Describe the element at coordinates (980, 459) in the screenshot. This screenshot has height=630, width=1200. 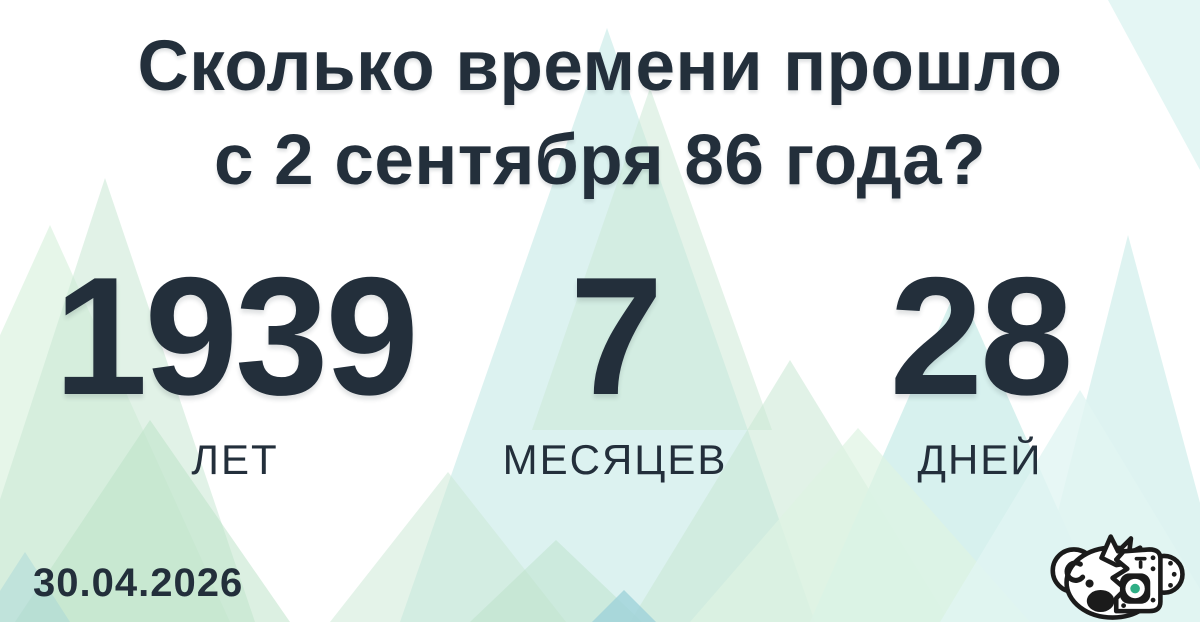
I see `days-label: ДНЕЙ` at that location.